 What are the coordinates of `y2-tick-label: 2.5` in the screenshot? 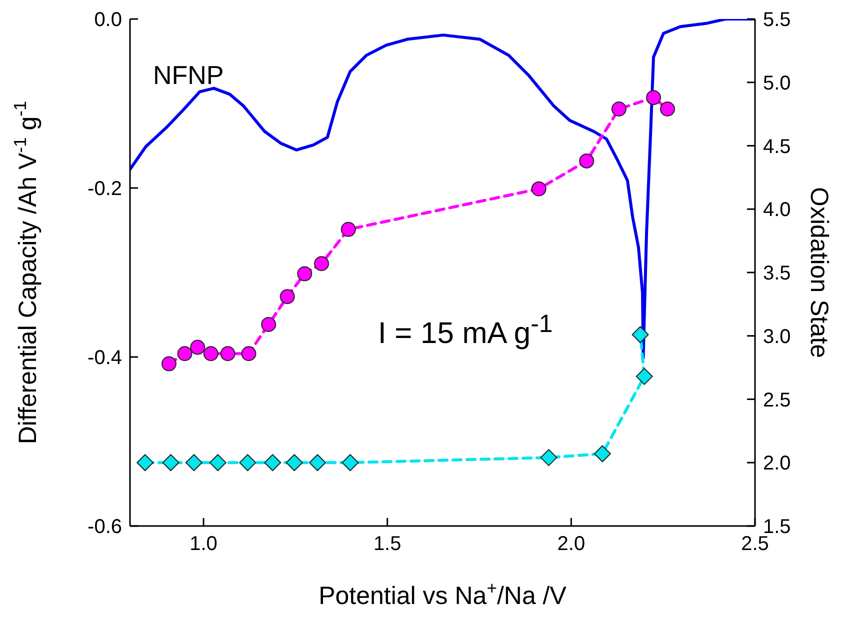 It's located at (777, 400).